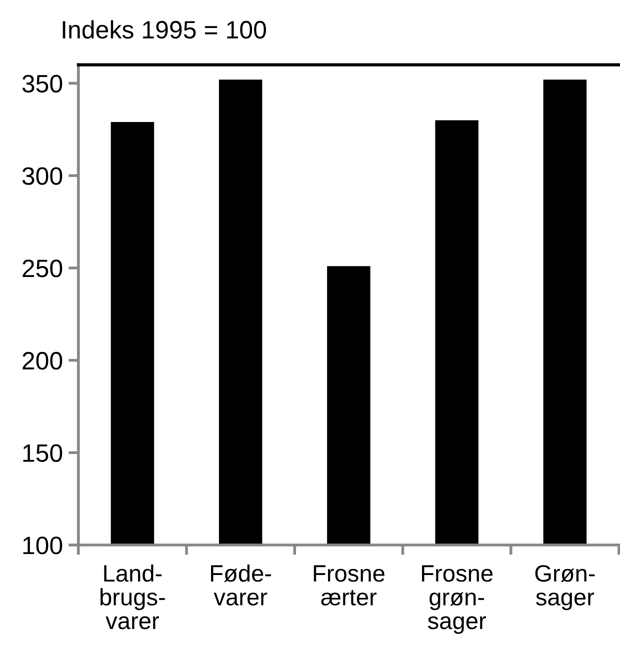 The width and height of the screenshot is (620, 650). Describe the element at coordinates (457, 599) in the screenshot. I see `x-tick-label: Frosne grøn- sager` at that location.